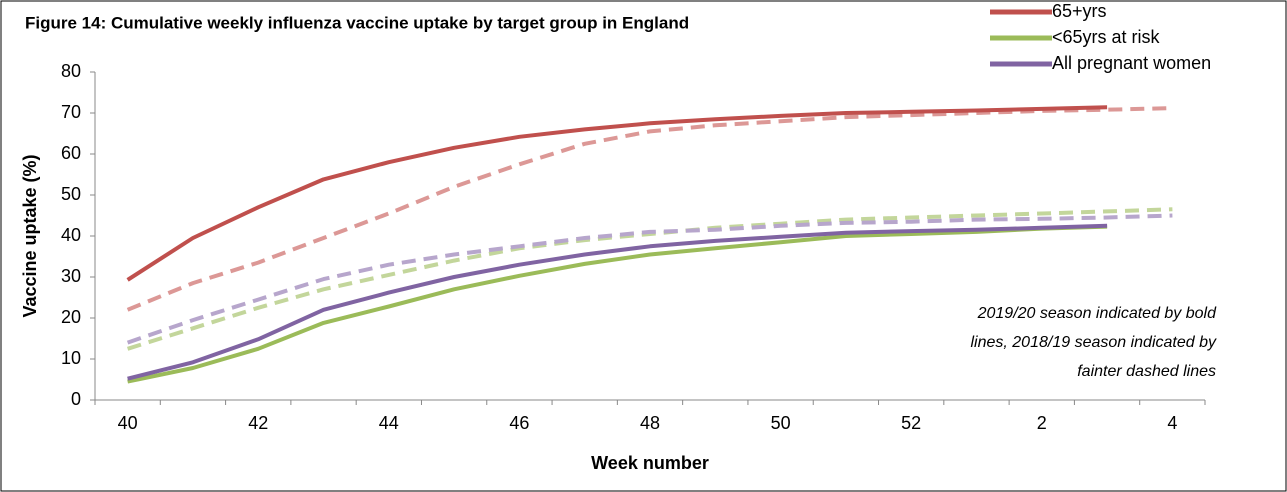  I want to click on x-tick-label: 2, so click(1042, 423).